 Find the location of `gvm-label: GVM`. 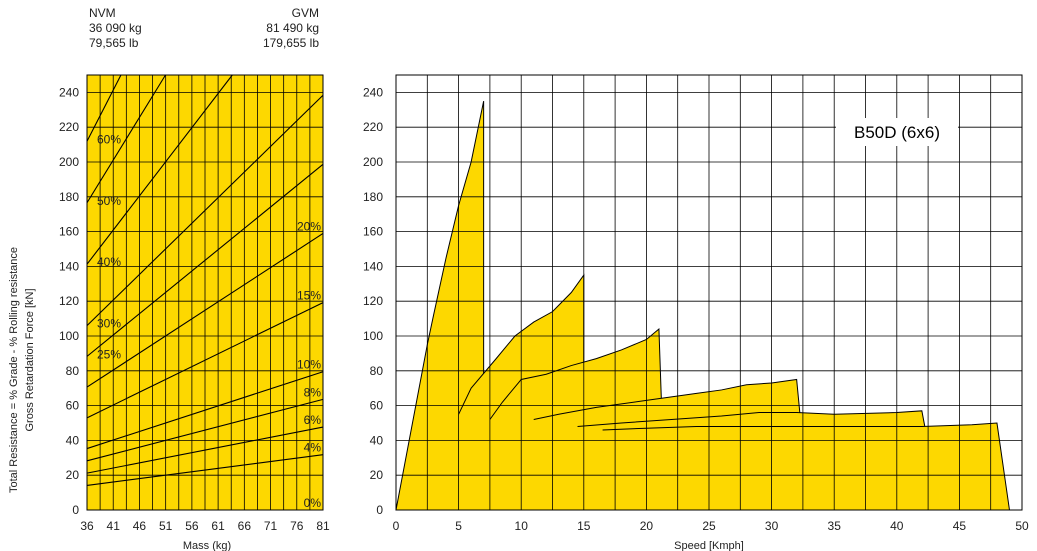

gvm-label: GVM is located at coordinates (305, 13).